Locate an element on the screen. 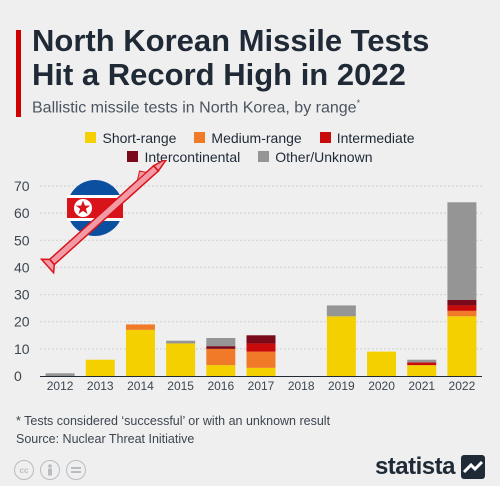 The width and height of the screenshot is (500, 486). legend-label-intercontinental: Intercontinental is located at coordinates (192, 156).